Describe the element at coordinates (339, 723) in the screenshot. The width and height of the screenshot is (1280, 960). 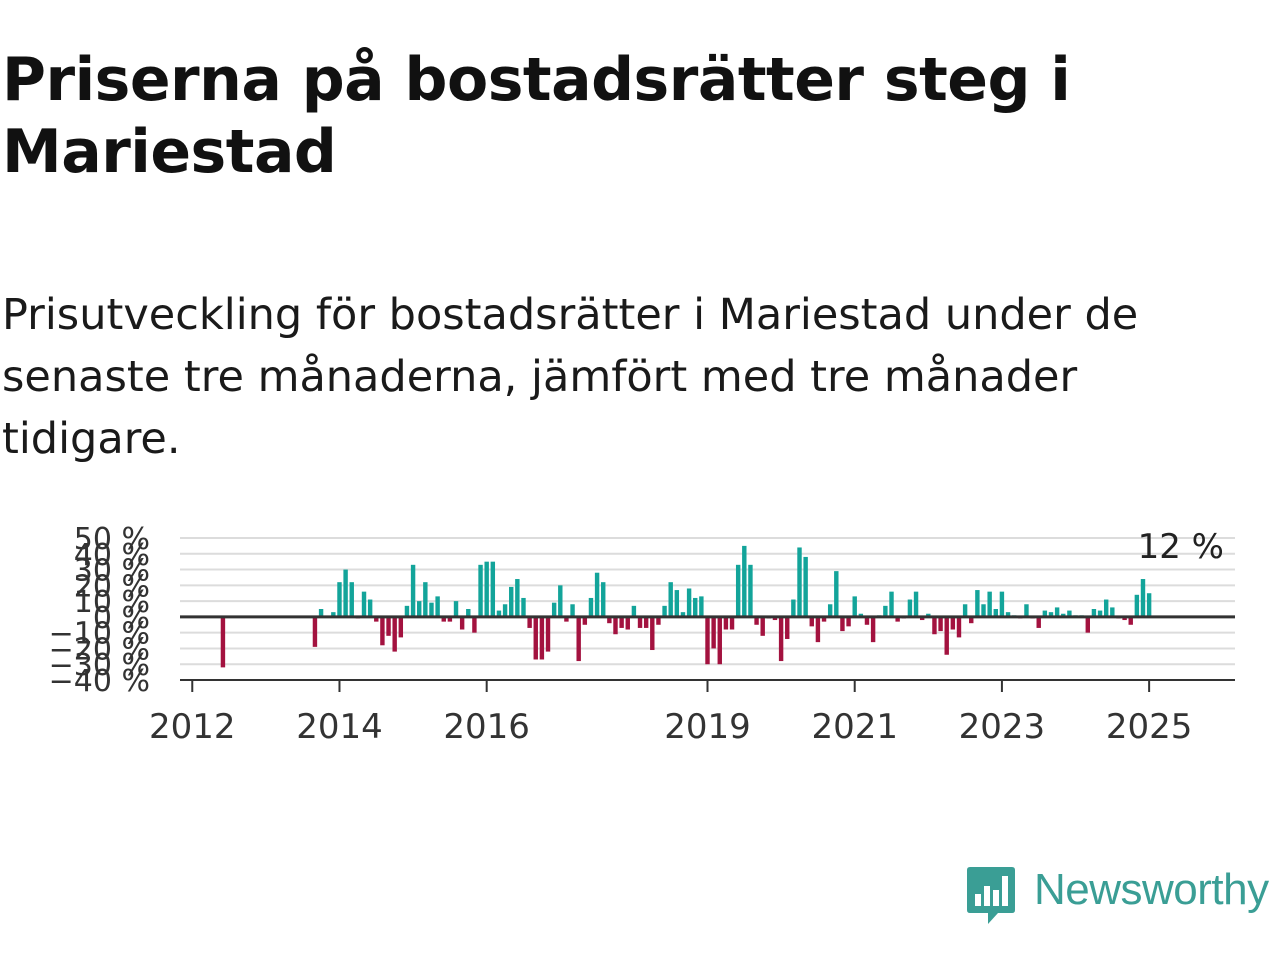
I see `x-tick-label: 2014` at that location.